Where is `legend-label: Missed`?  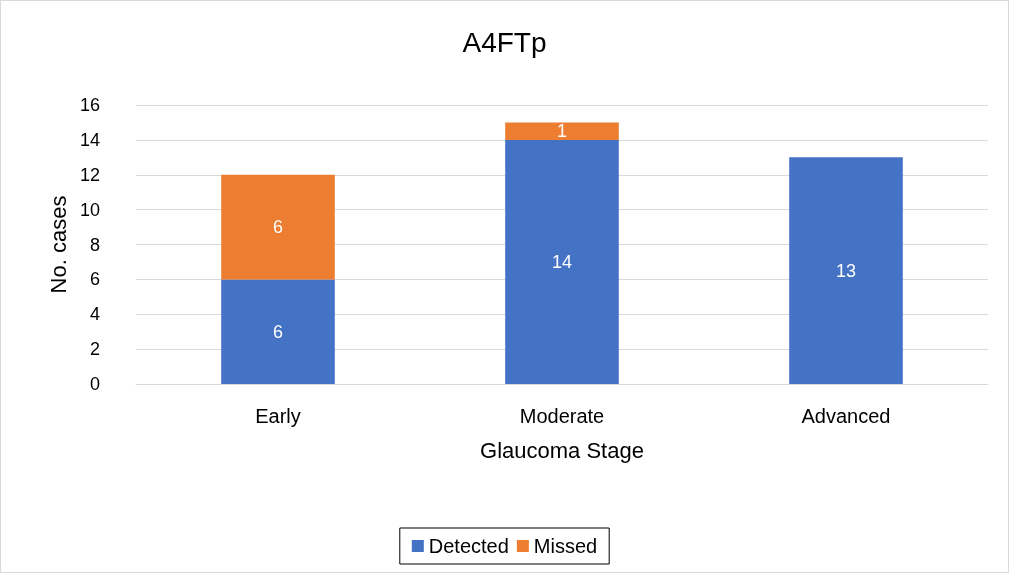 legend-label: Missed is located at coordinates (565, 546).